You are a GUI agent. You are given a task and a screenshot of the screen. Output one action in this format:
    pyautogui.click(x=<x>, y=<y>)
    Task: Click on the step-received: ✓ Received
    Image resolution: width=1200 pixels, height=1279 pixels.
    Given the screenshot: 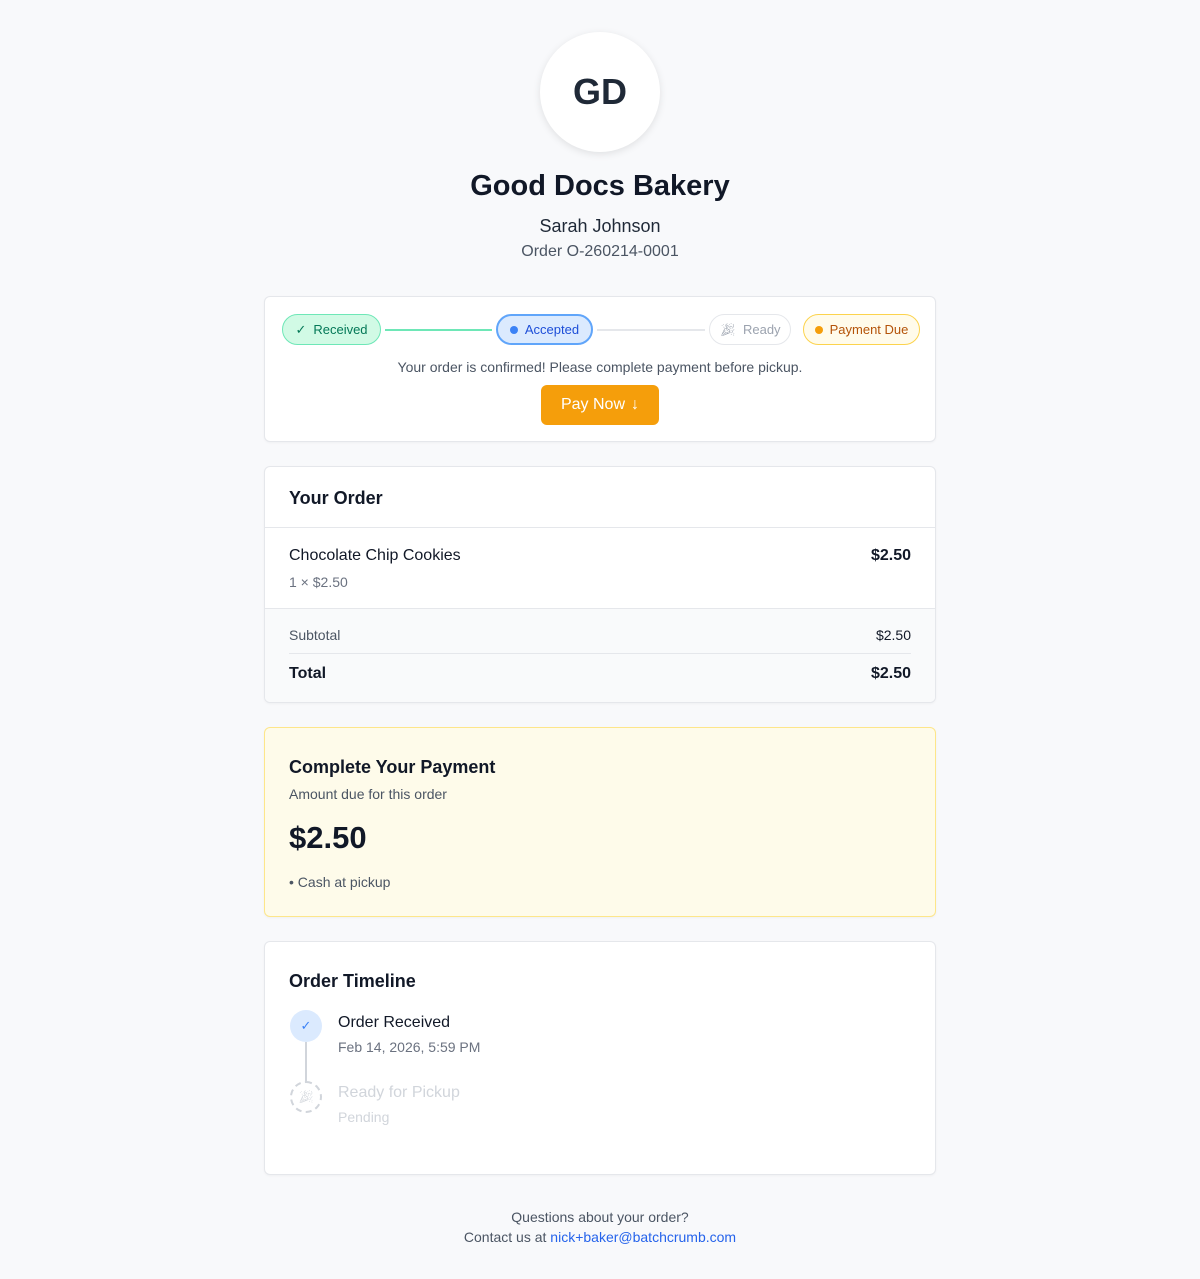 What is the action you would take?
    pyautogui.click(x=331, y=329)
    